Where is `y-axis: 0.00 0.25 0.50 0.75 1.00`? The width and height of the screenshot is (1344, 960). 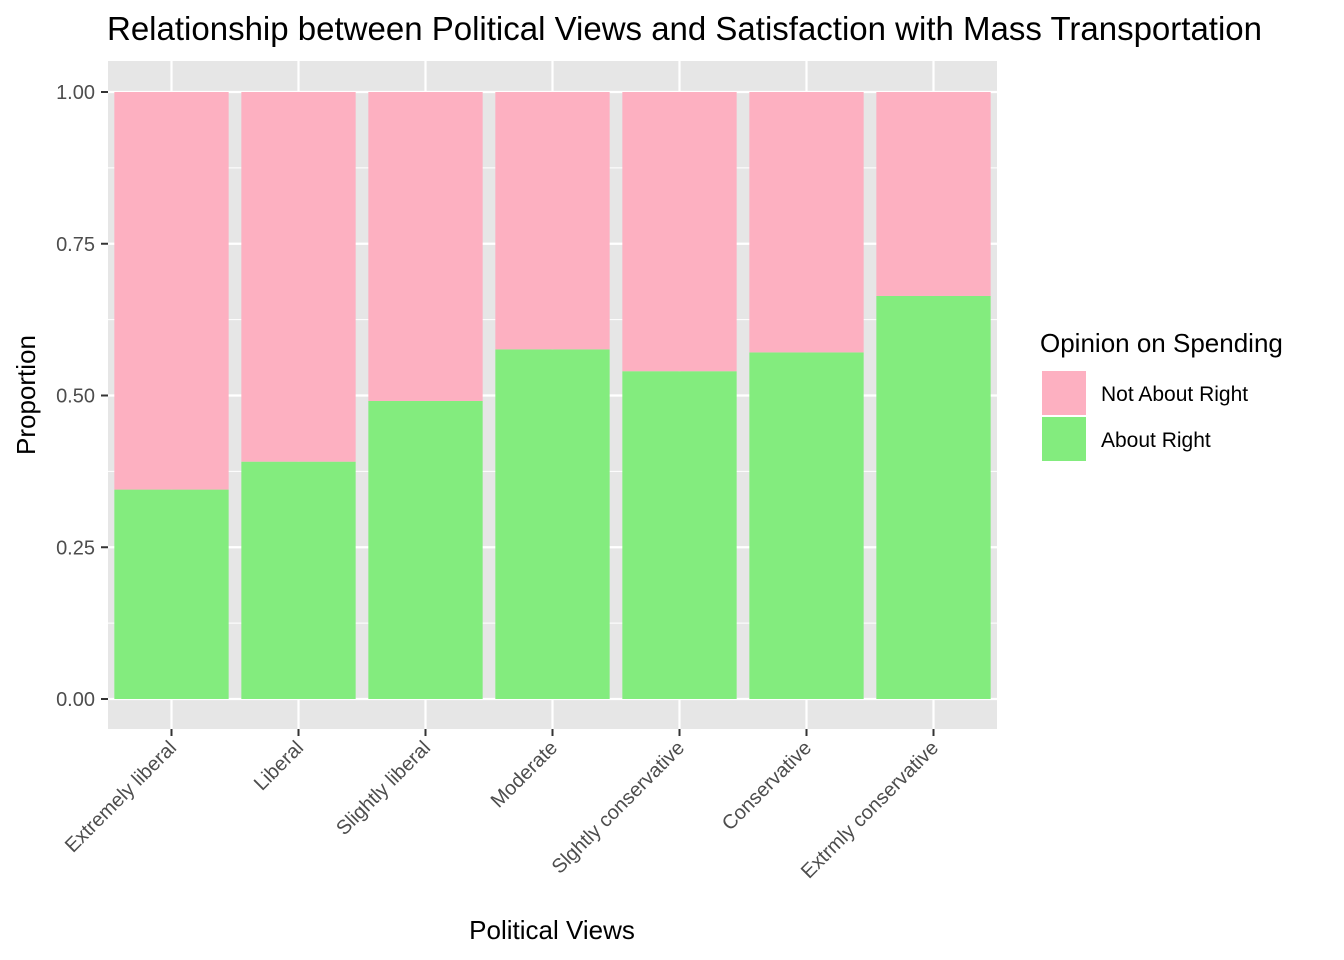
y-axis: 0.00 0.25 0.50 0.75 1.00 is located at coordinates (82, 396).